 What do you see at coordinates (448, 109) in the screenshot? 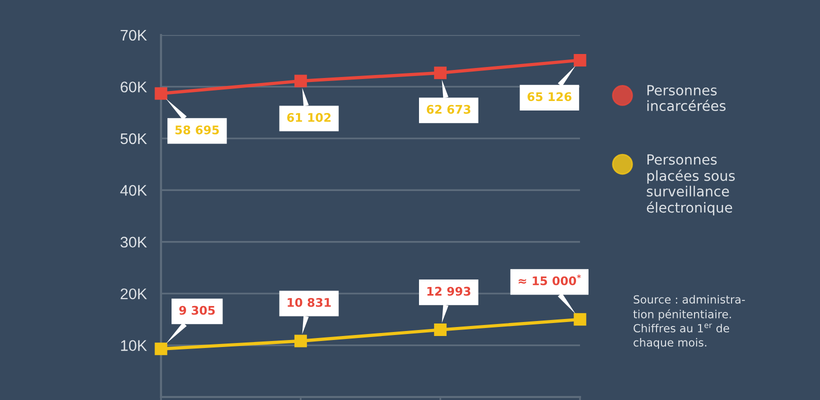
I see `data-label: 62 673` at bounding box center [448, 109].